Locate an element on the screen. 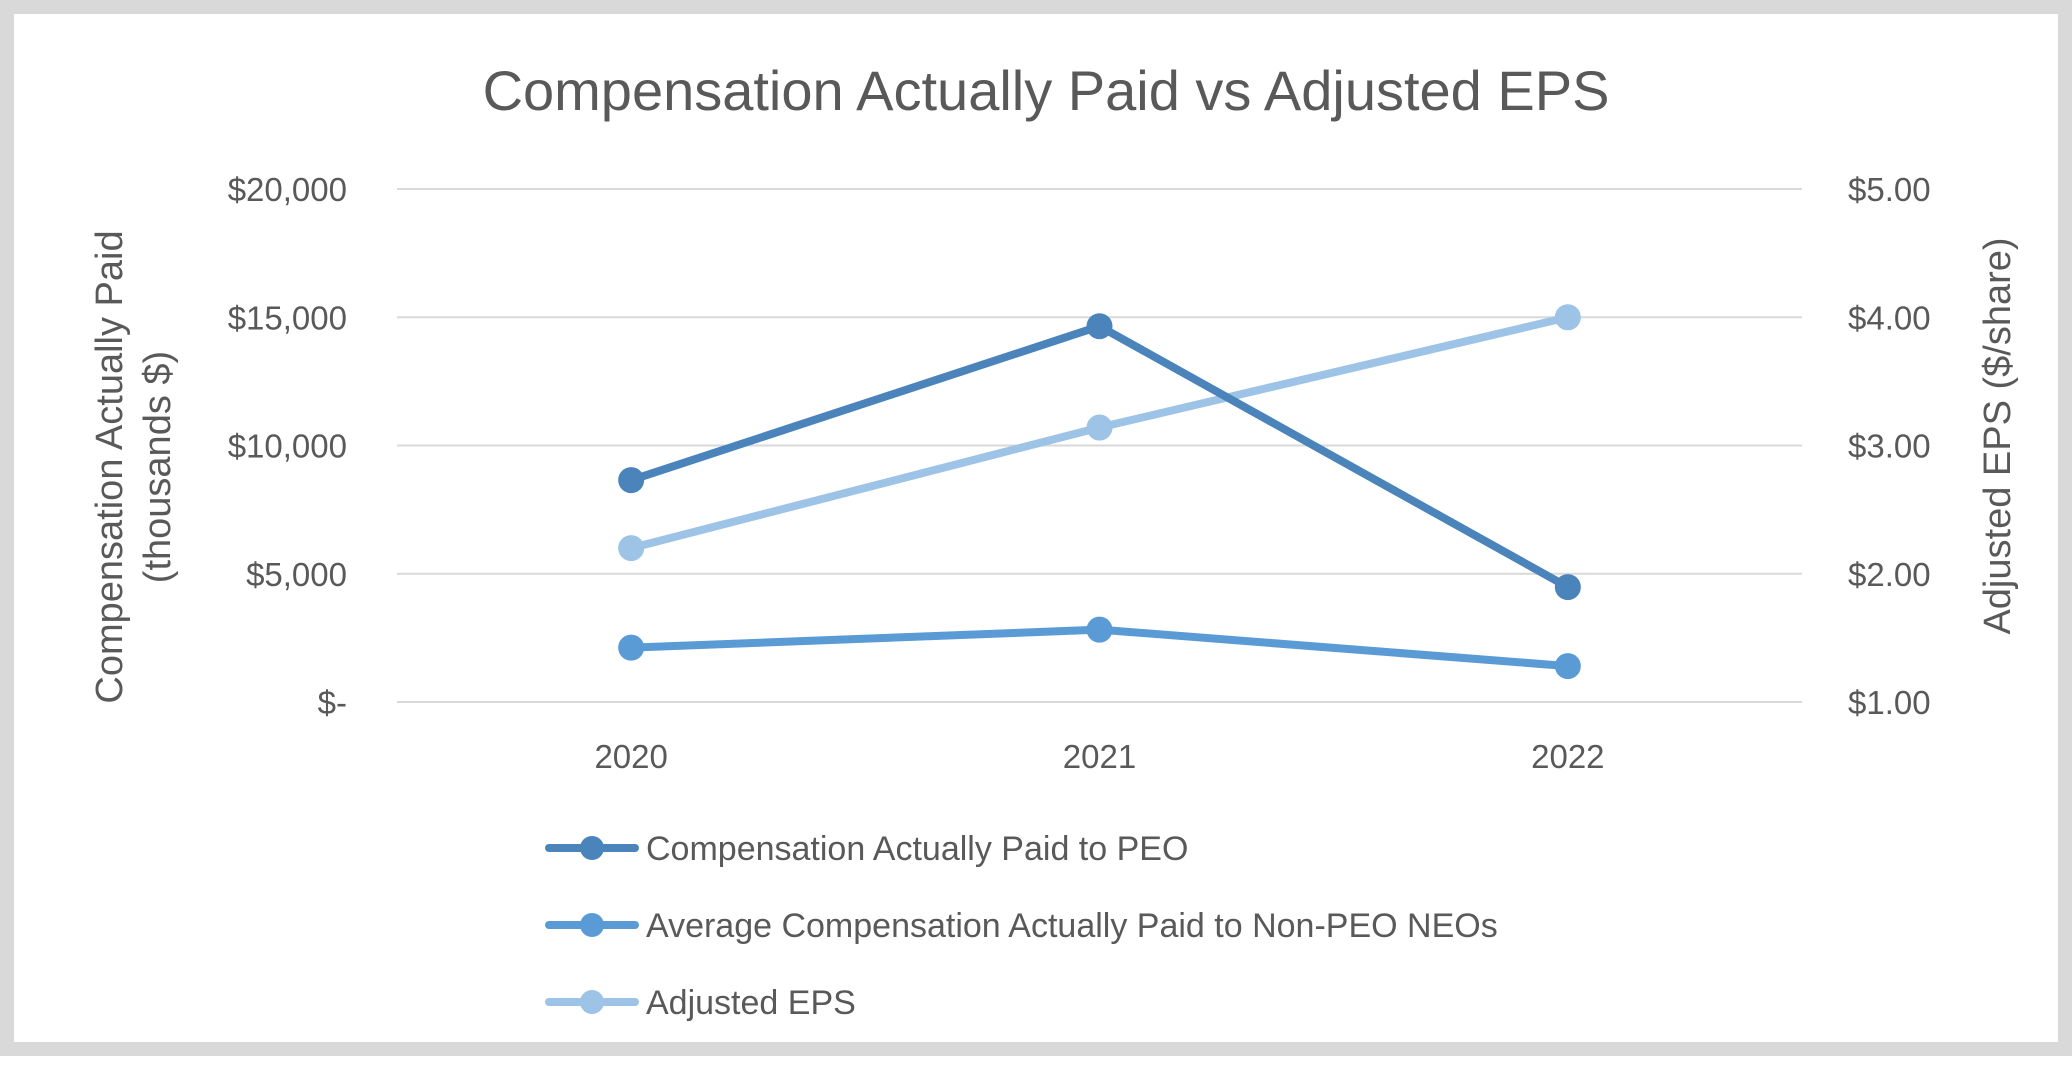  right-axis-title: Adjusted EPS ($/share) is located at coordinates (1998, 435).